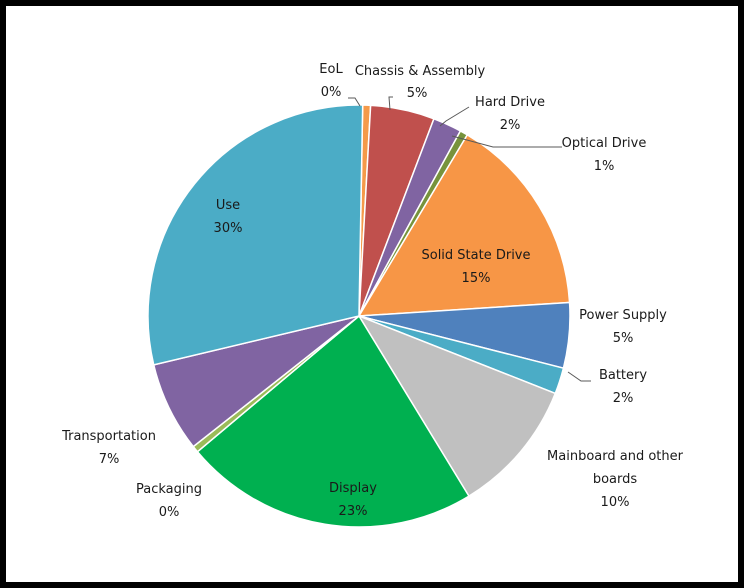 Image resolution: width=744 pixels, height=588 pixels. Describe the element at coordinates (331, 92) in the screenshot. I see `slice-value-eol: 0%` at that location.